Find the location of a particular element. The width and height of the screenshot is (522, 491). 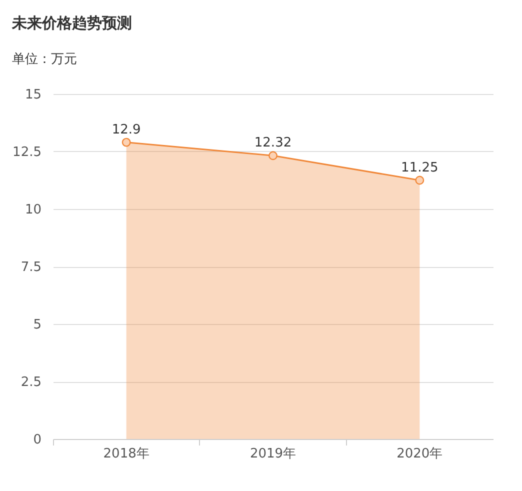

x-tick-label: 2019年 is located at coordinates (273, 454).